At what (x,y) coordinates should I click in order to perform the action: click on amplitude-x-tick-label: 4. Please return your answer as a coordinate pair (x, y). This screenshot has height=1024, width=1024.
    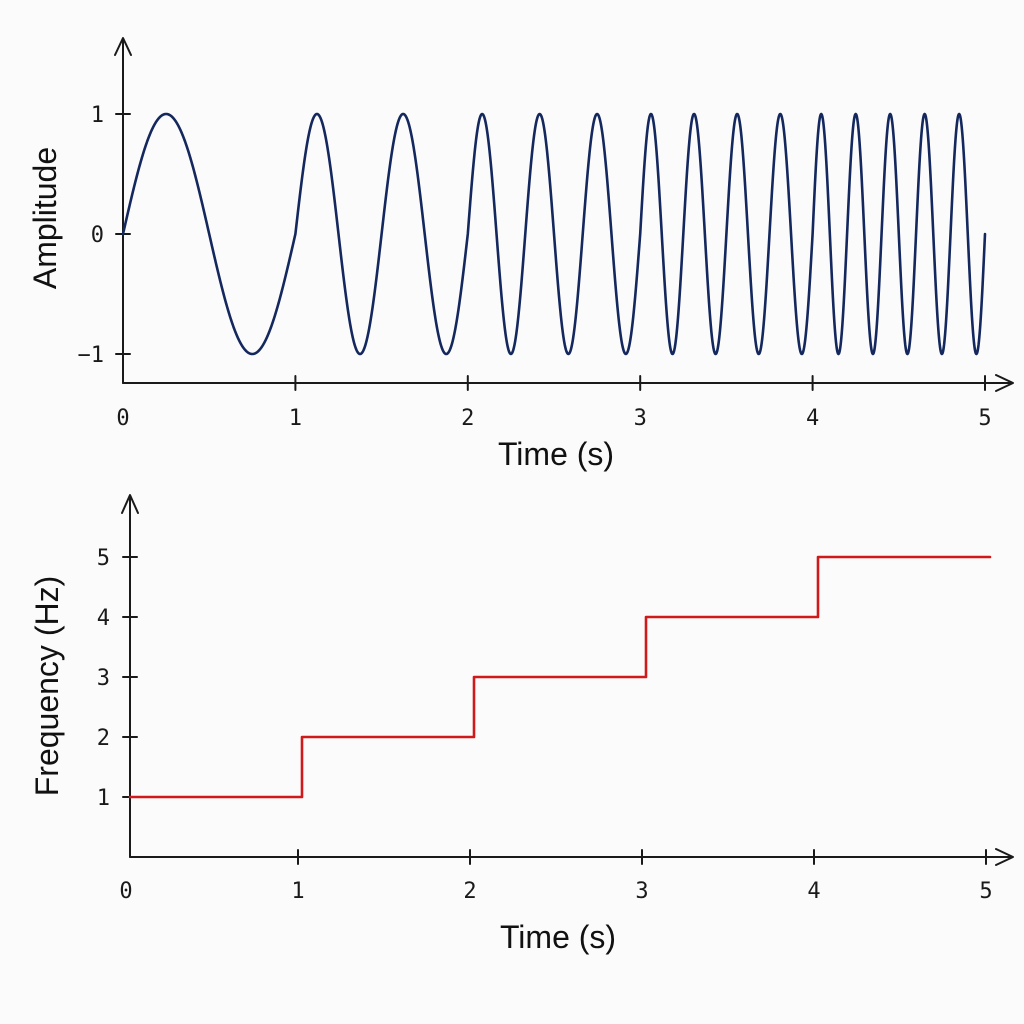
    Looking at the image, I should click on (812, 418).